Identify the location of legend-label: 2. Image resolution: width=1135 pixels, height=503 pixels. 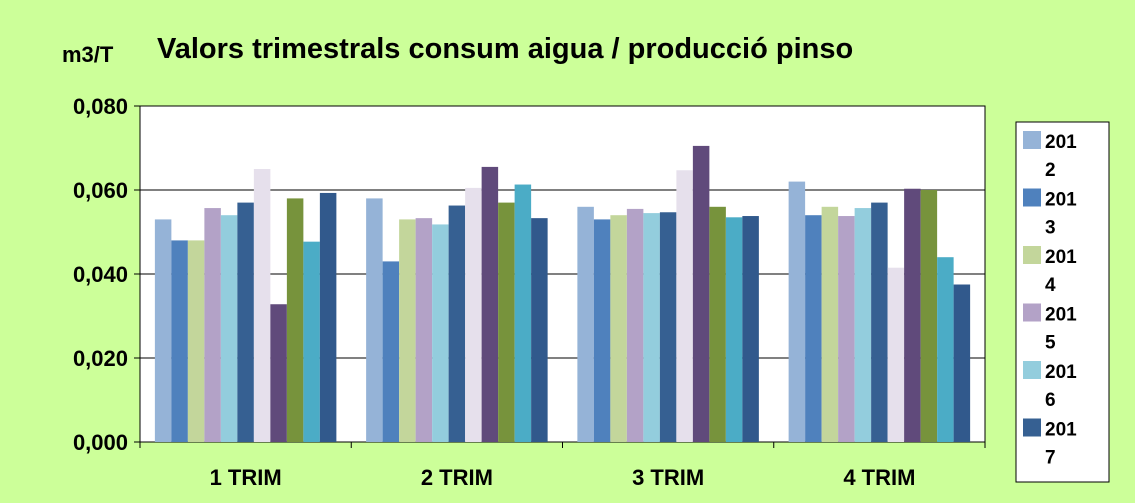
(1050, 170).